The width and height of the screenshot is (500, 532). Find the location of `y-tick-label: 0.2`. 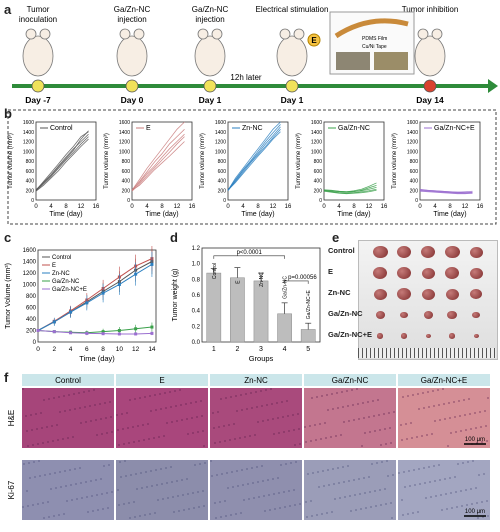

y-tick-label: 0.2 is located at coordinates (196, 327).